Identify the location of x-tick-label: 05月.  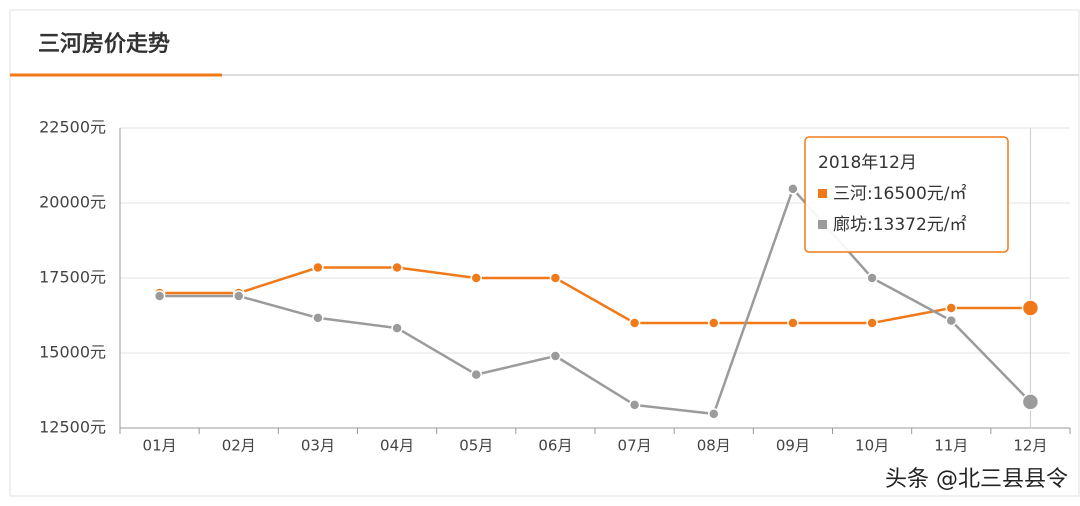
(476, 446).